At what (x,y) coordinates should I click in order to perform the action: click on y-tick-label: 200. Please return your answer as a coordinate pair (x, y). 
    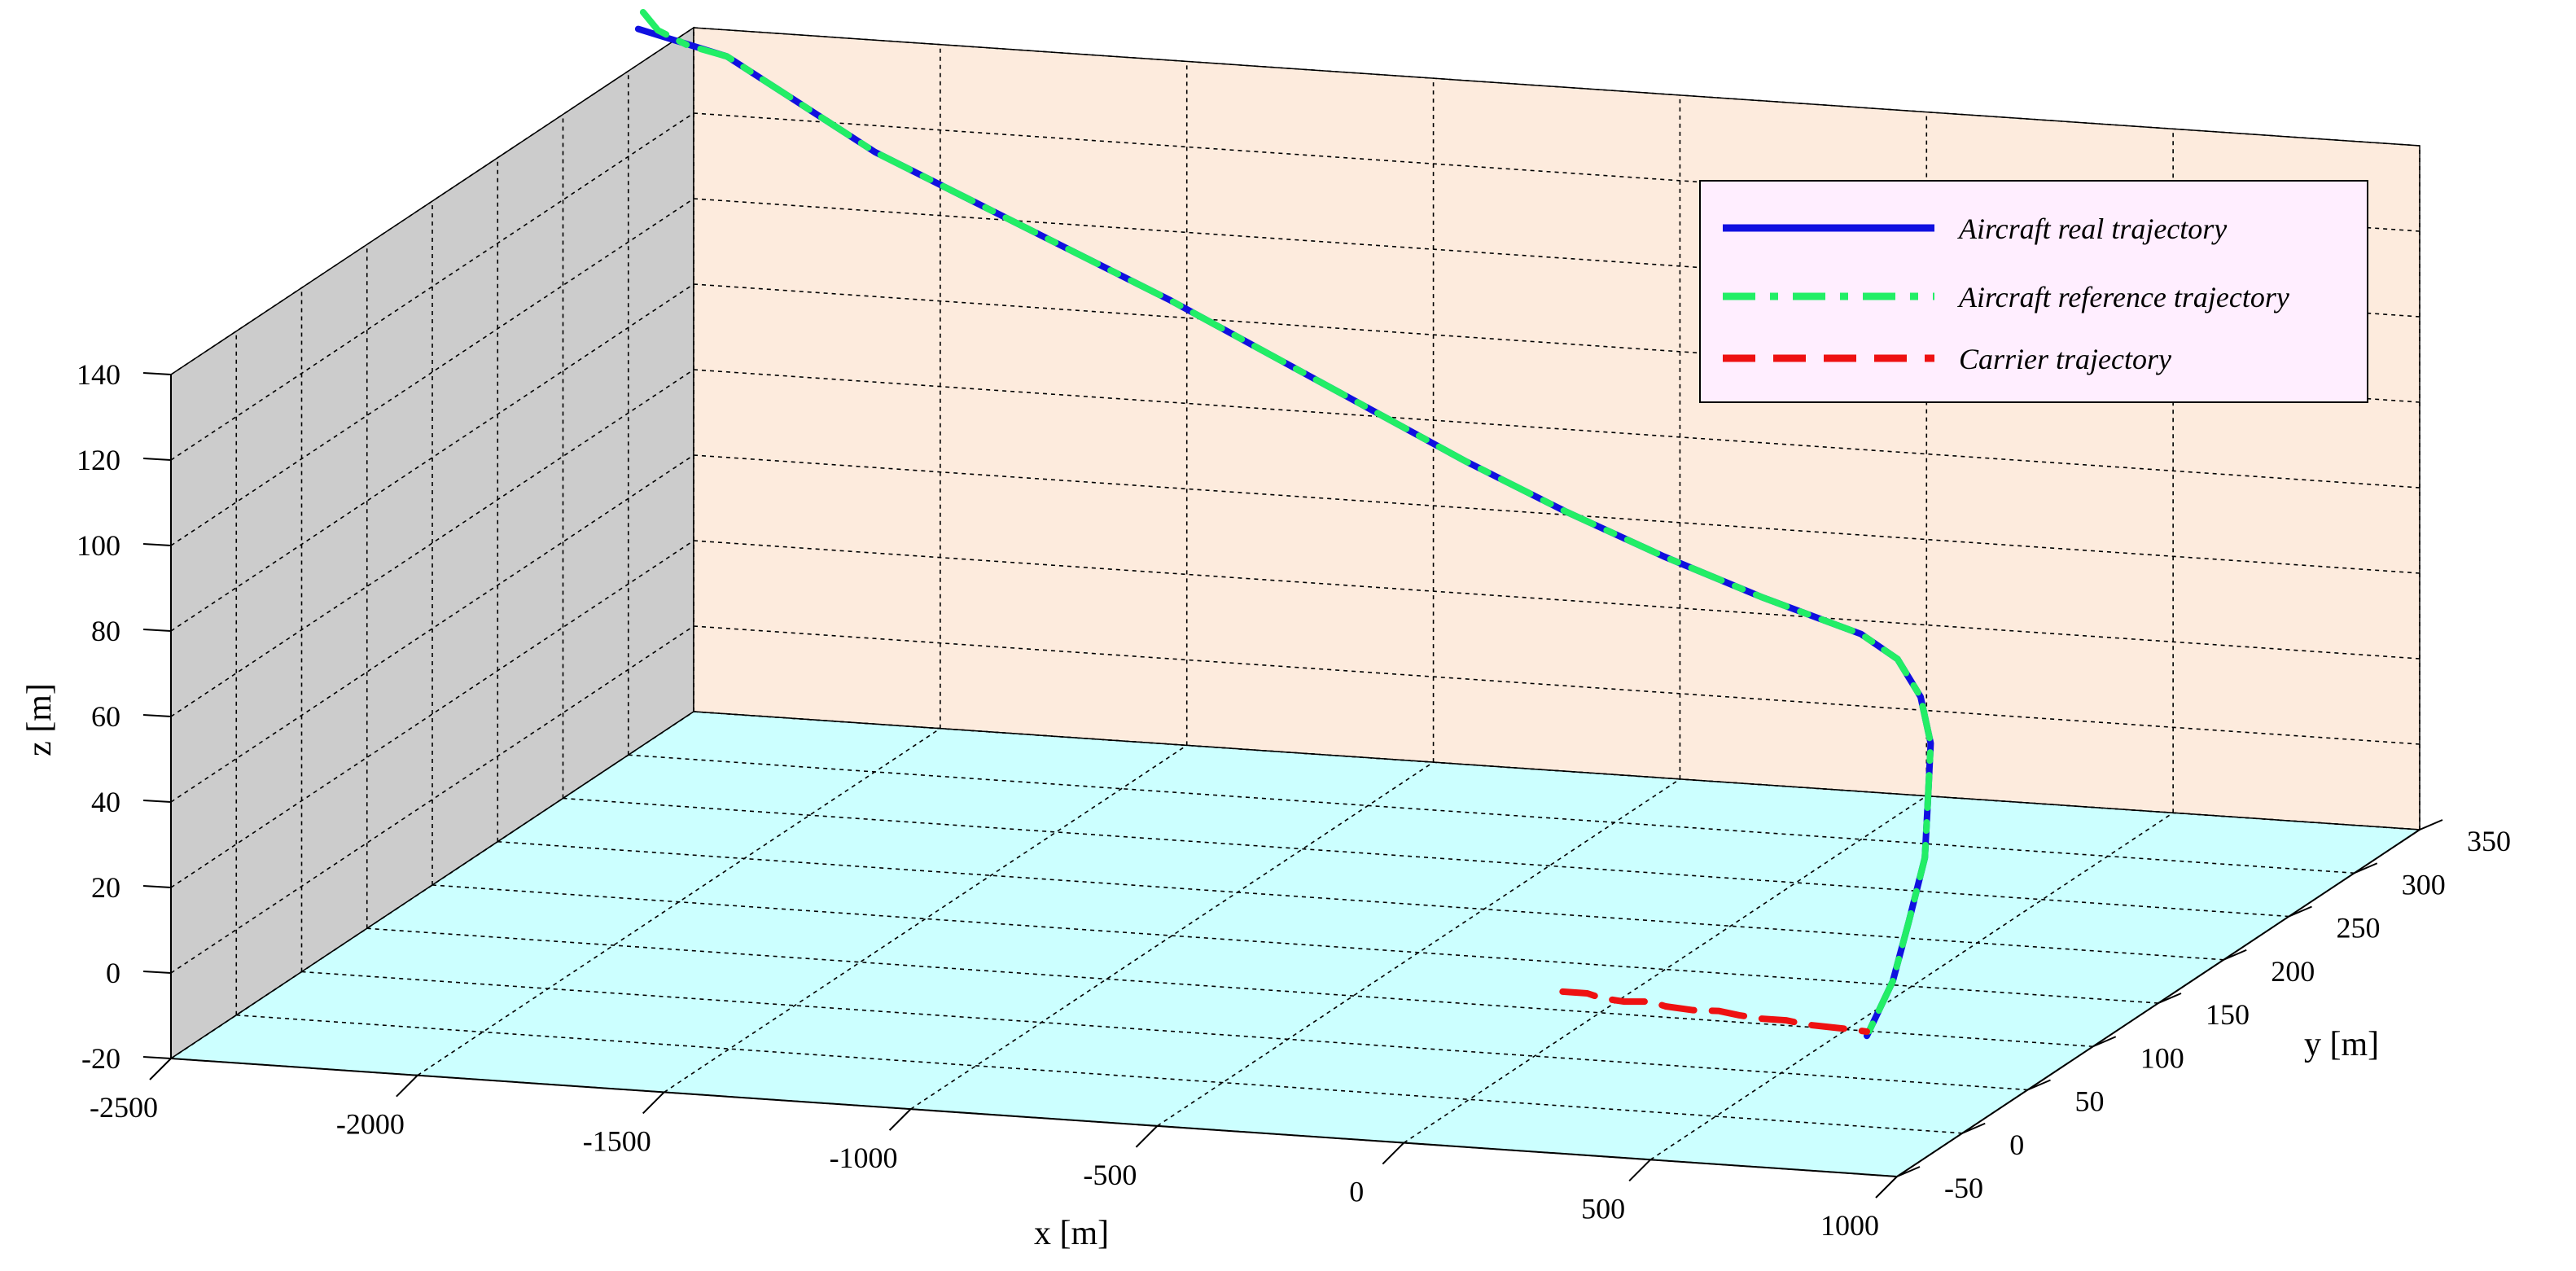
    Looking at the image, I should click on (2293, 972).